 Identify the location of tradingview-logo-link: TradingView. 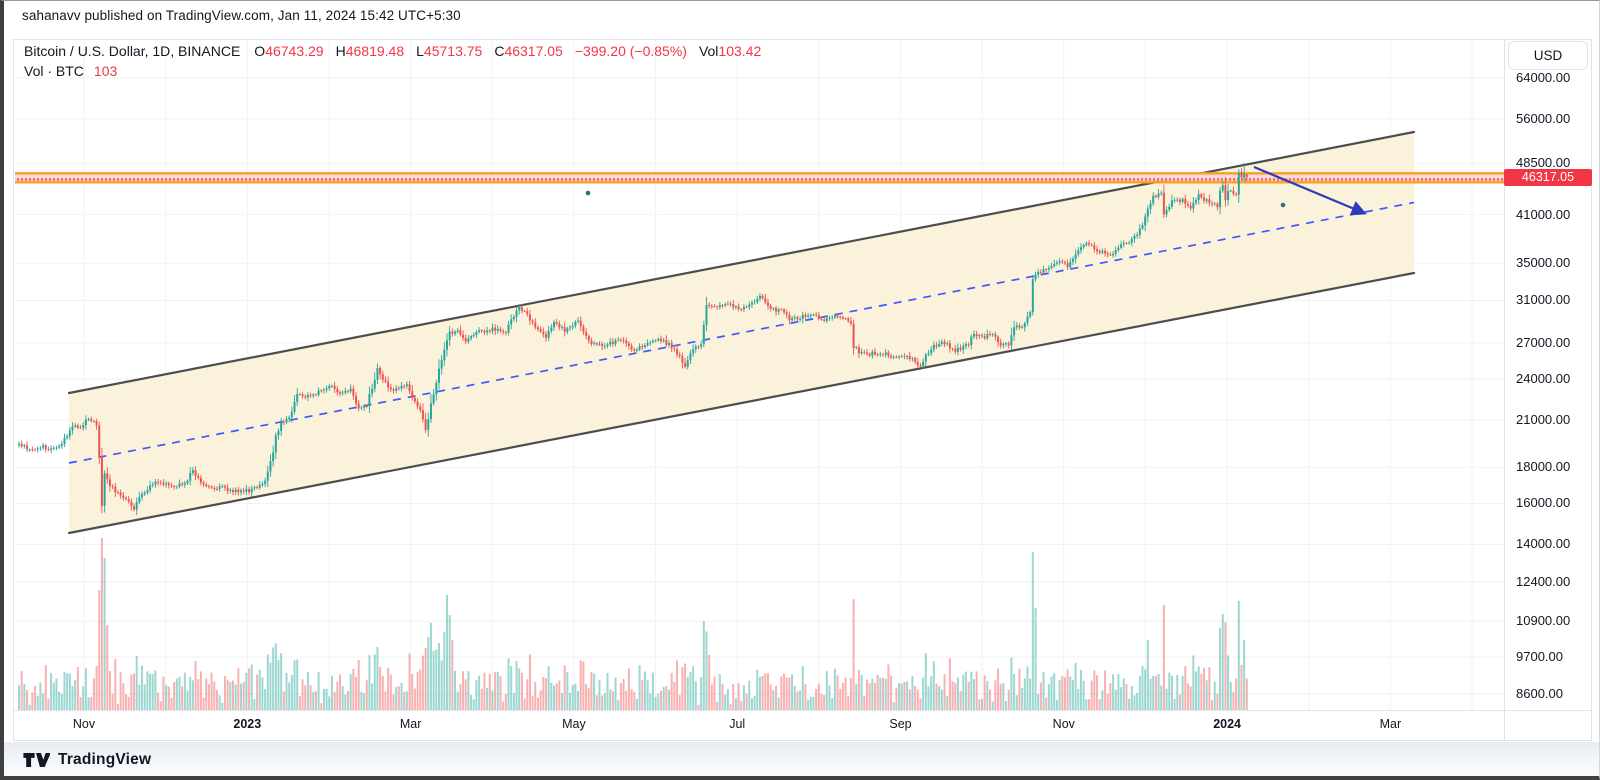
(86, 760).